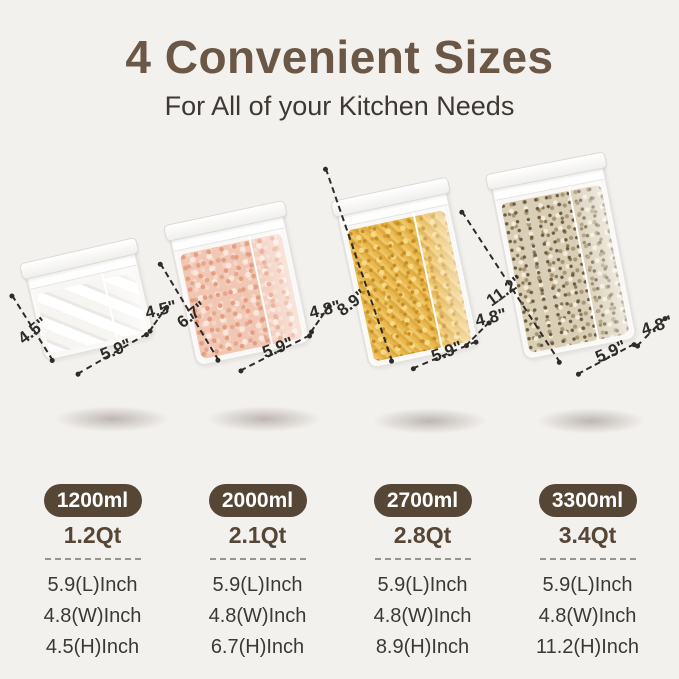 This screenshot has height=679, width=679. I want to click on volume-qt-label: 2.8Qt, so click(422, 535).